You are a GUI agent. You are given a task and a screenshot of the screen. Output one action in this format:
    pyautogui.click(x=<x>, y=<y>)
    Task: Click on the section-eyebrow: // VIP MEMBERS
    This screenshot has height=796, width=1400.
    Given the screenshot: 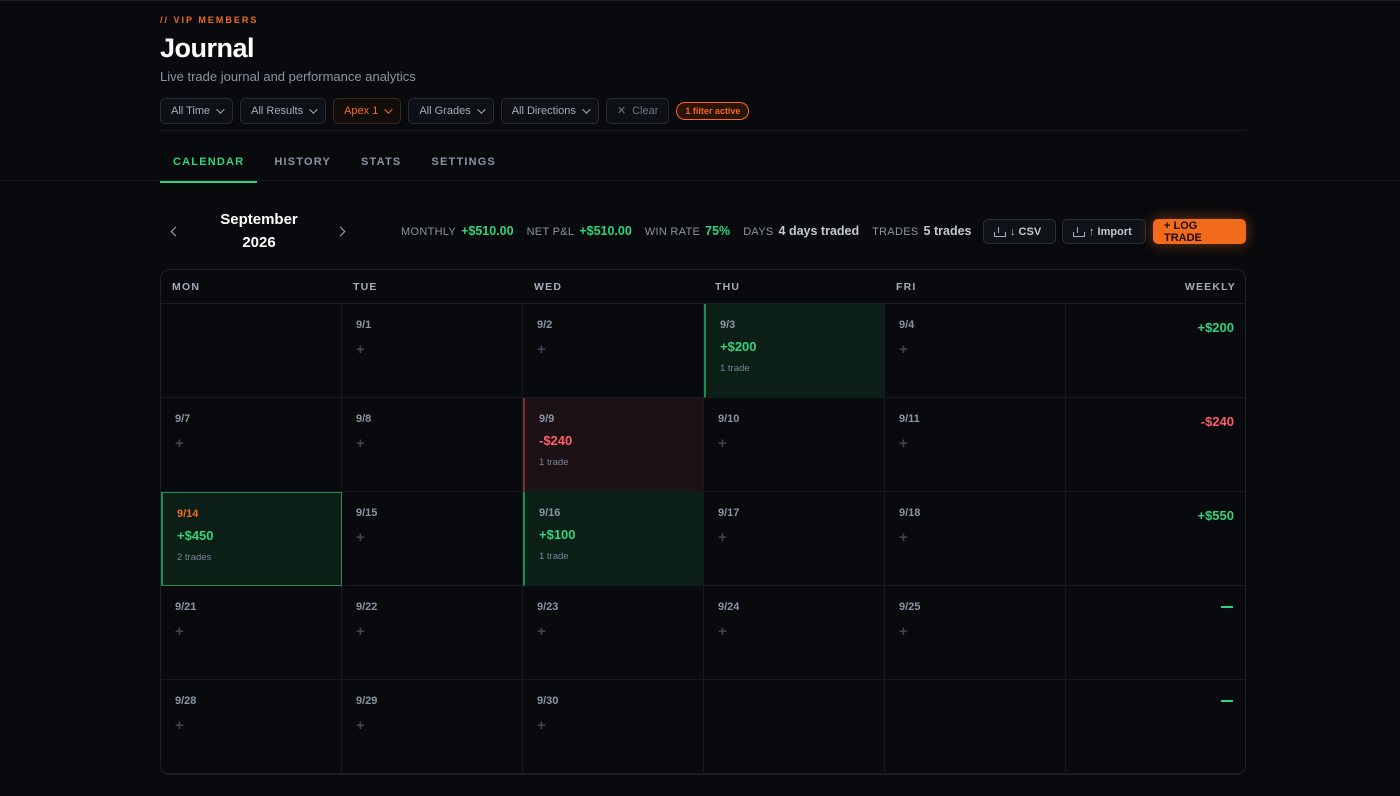 What is the action you would take?
    pyautogui.click(x=209, y=20)
    